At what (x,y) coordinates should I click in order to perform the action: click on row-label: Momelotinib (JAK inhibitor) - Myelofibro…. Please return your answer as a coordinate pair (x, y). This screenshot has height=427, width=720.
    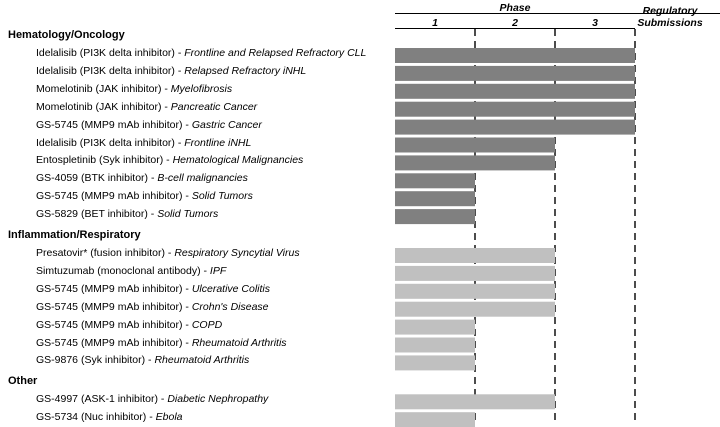
    Looking at the image, I should click on (134, 89).